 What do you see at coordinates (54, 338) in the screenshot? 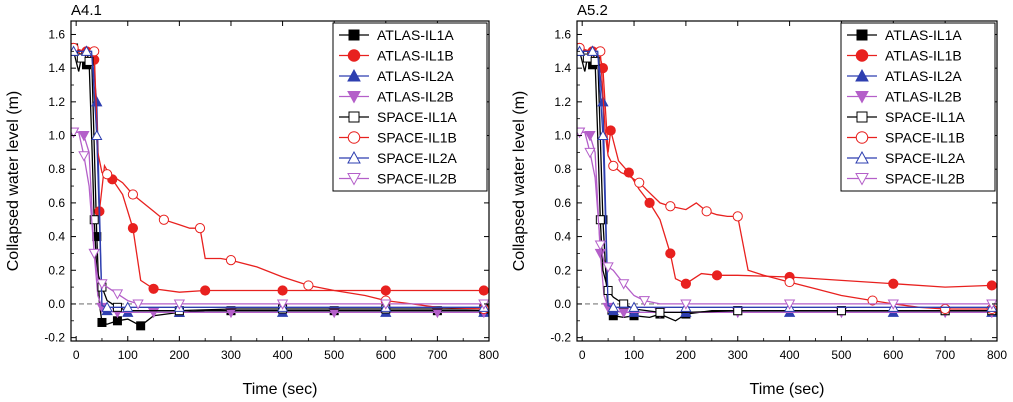
I see `y-tick-label: -0.2` at bounding box center [54, 338].